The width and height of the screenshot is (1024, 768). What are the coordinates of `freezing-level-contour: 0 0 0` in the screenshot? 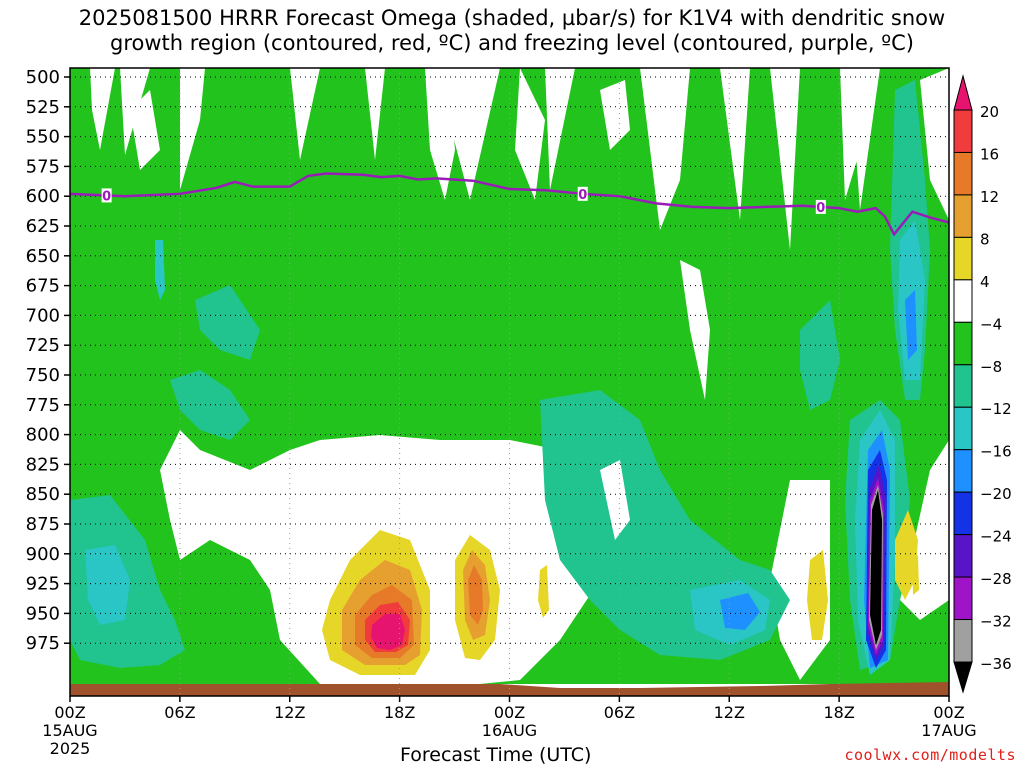 It's located at (509, 204).